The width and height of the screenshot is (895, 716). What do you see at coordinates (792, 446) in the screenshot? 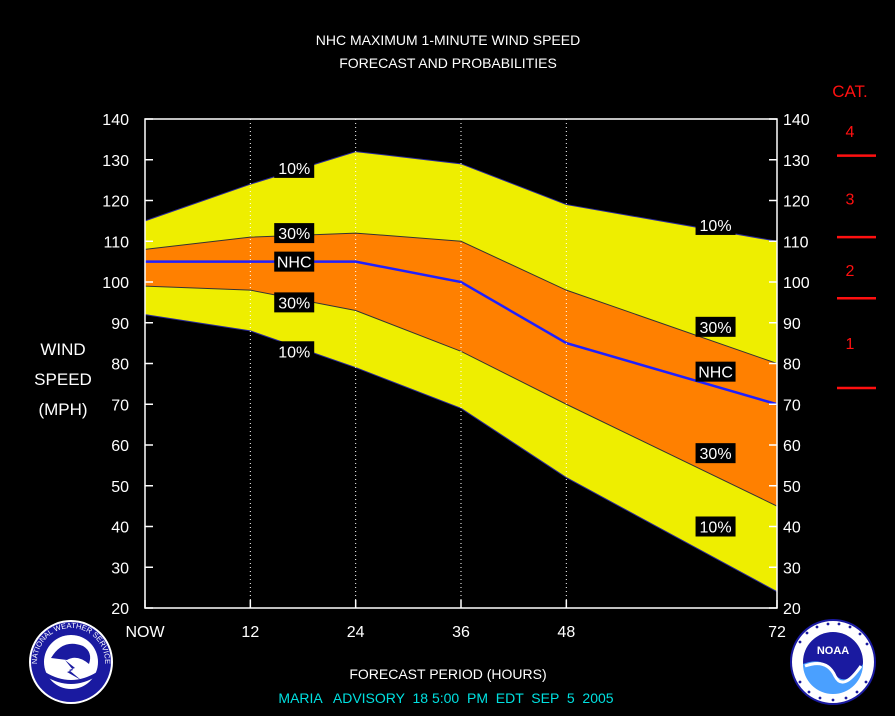
I see `y-tick-label-right: 60` at bounding box center [792, 446].